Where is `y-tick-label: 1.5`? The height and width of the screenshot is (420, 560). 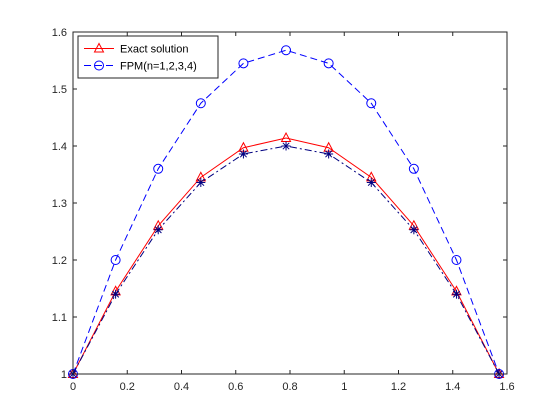 y-tick-label: 1.5 is located at coordinates (59, 90).